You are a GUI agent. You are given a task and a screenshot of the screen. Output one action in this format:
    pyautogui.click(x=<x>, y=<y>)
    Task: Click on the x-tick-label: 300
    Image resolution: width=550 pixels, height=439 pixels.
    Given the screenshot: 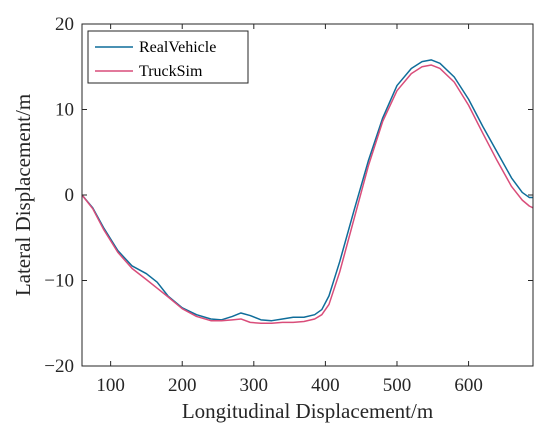 What is the action you would take?
    pyautogui.click(x=254, y=385)
    